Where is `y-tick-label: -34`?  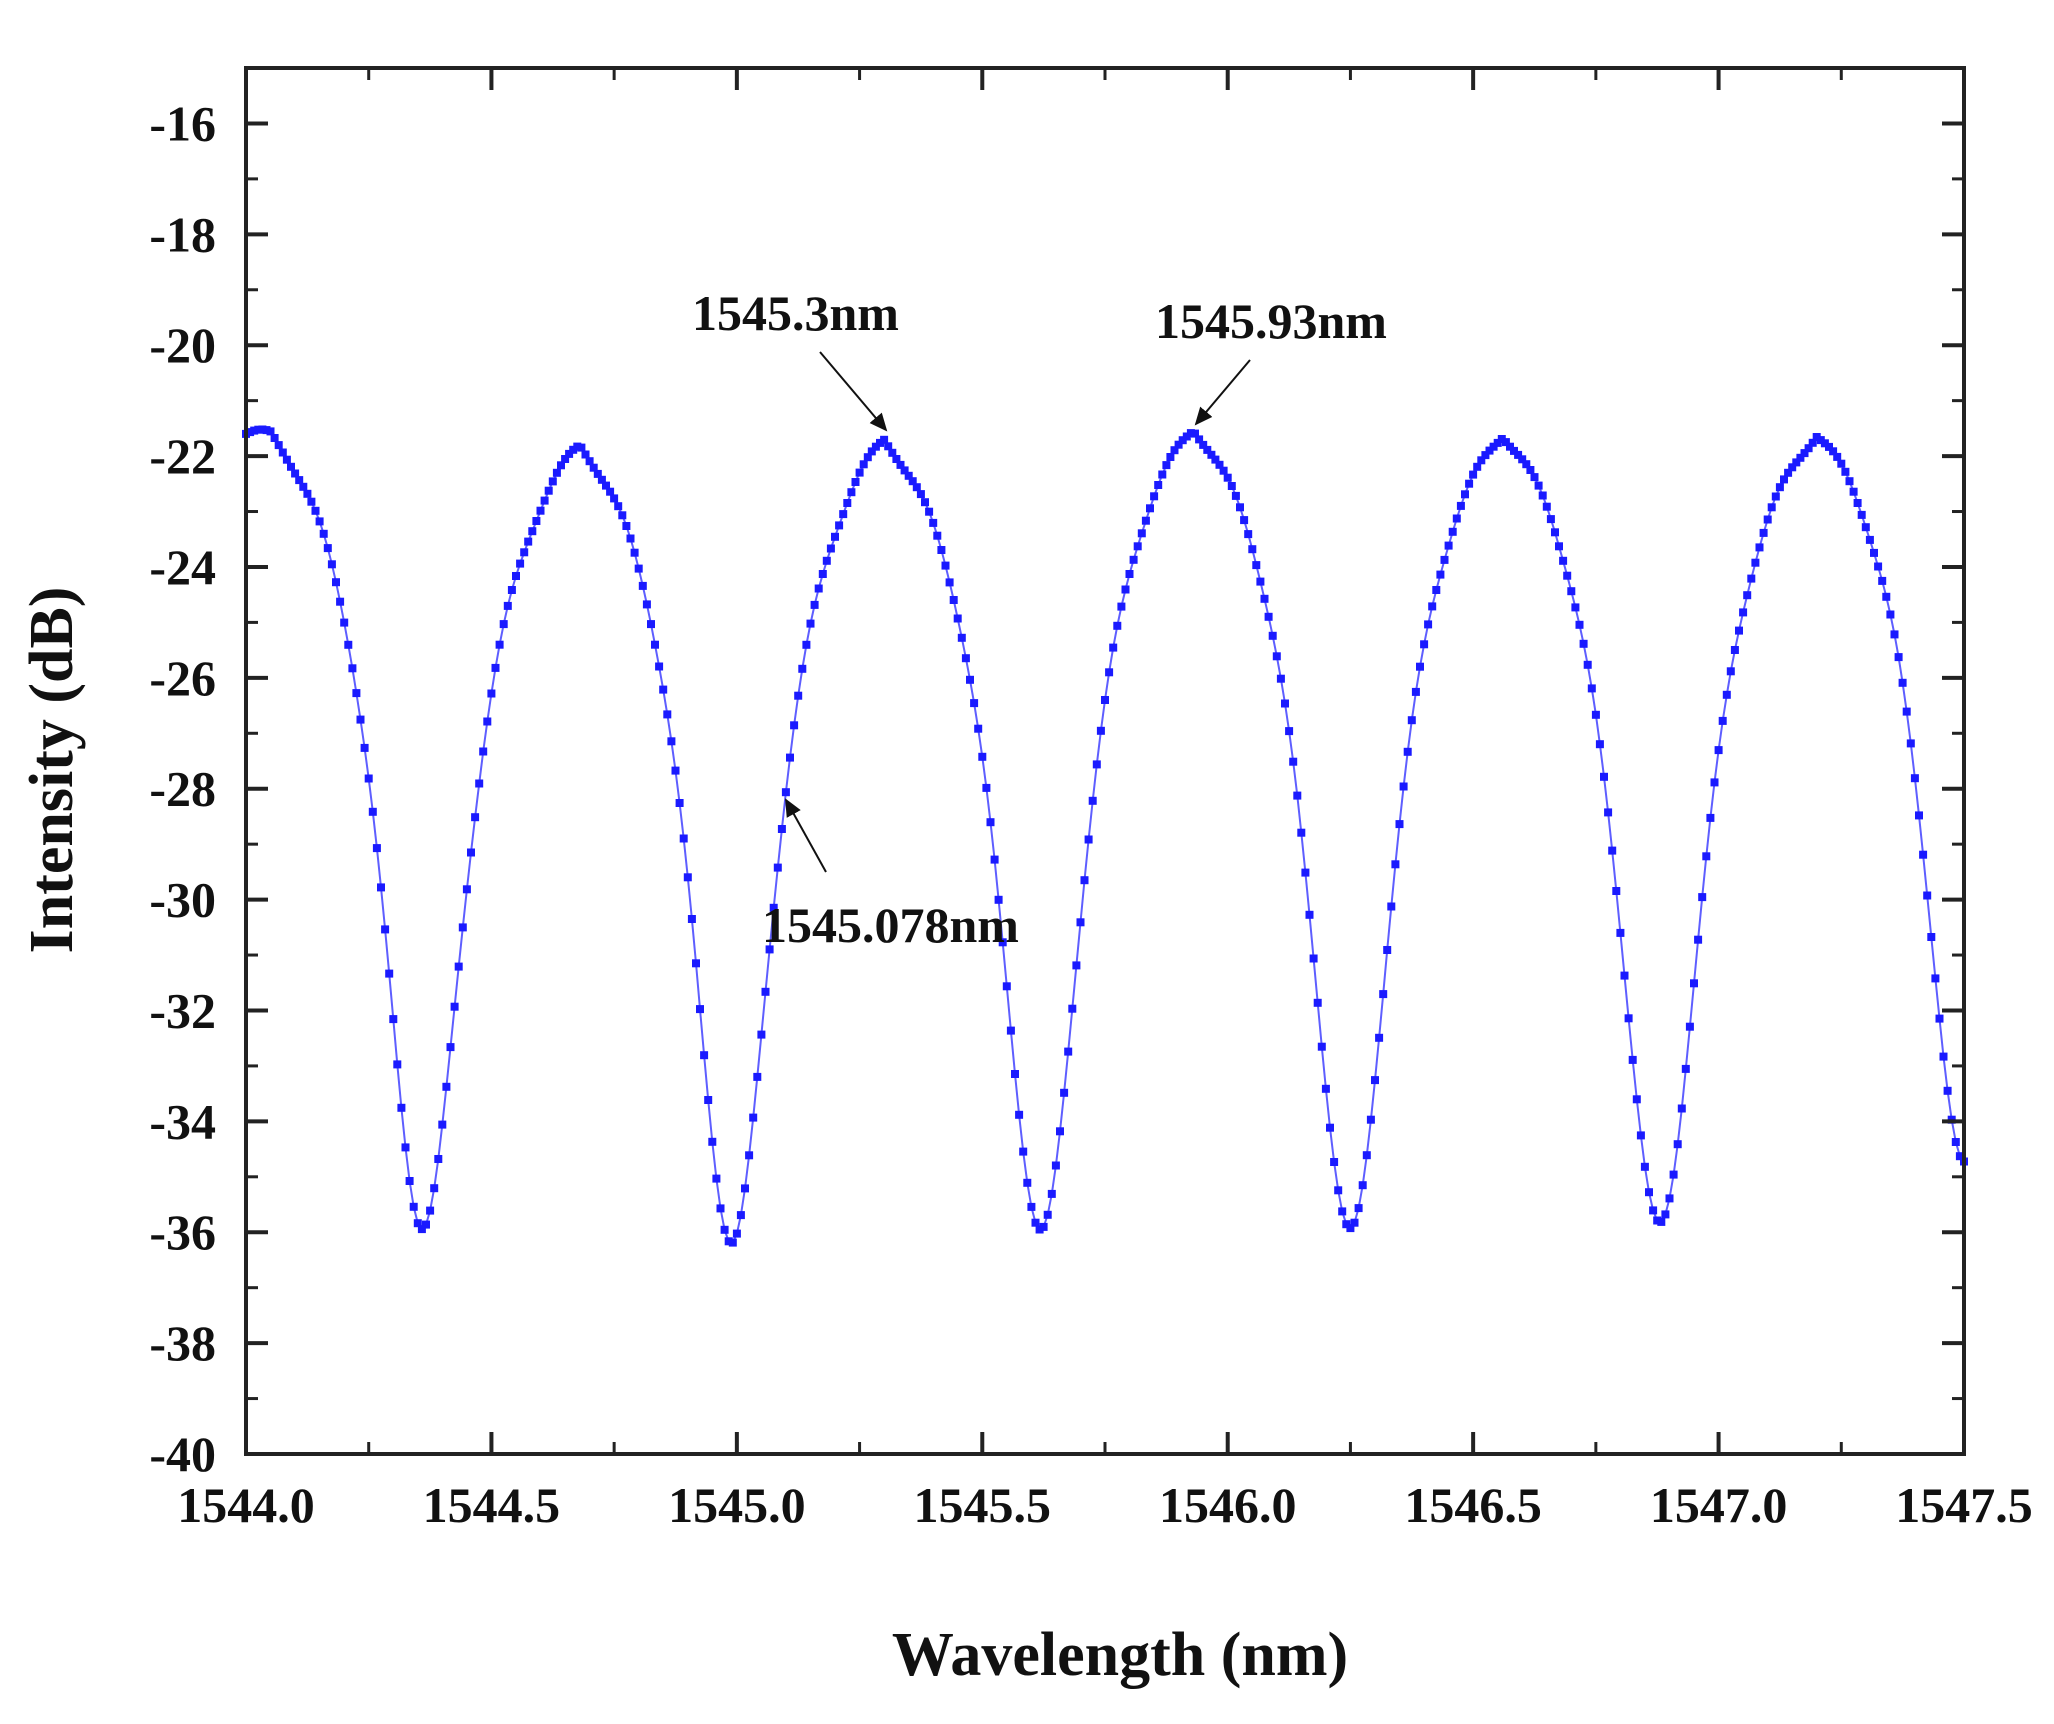 y-tick-label: -34 is located at coordinates (182, 1121).